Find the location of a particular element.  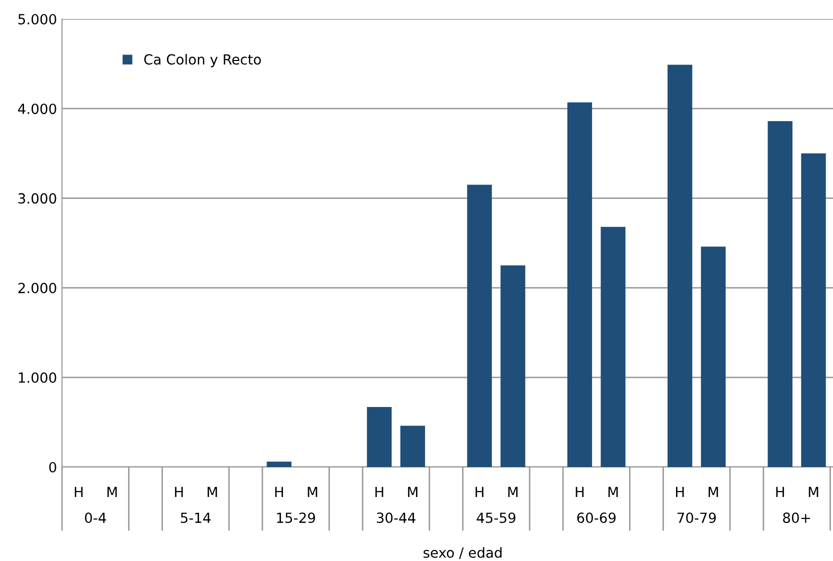

text: 5-14 is located at coordinates (195, 518).